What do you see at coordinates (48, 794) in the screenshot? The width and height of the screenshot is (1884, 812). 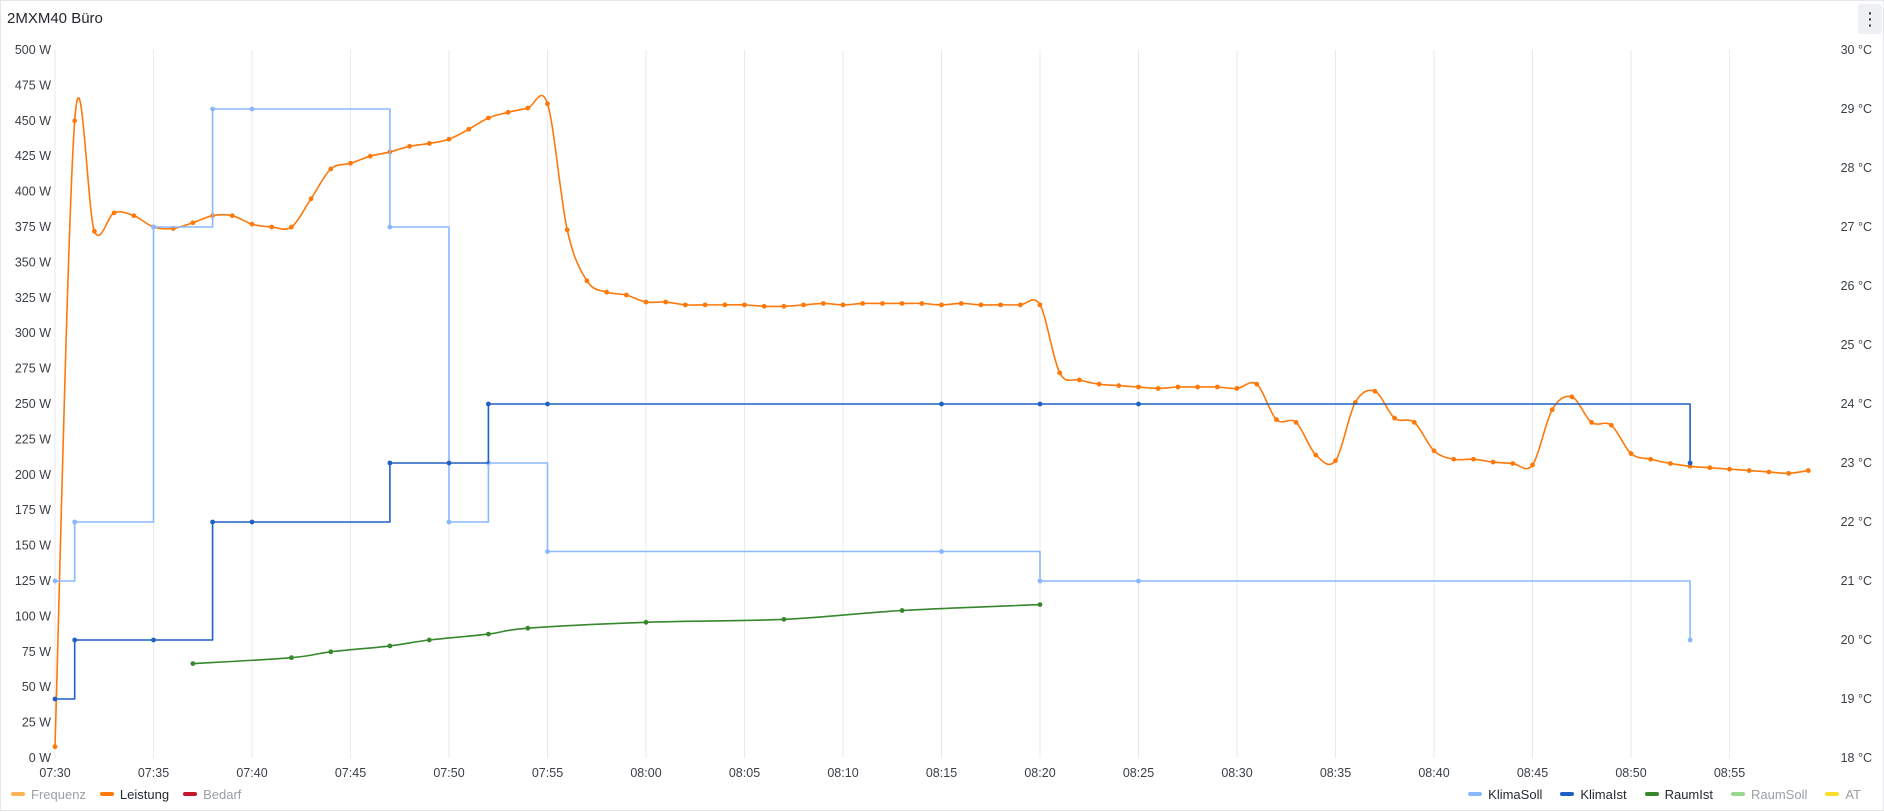 I see `legend-item-frequenz: Frequenz` at bounding box center [48, 794].